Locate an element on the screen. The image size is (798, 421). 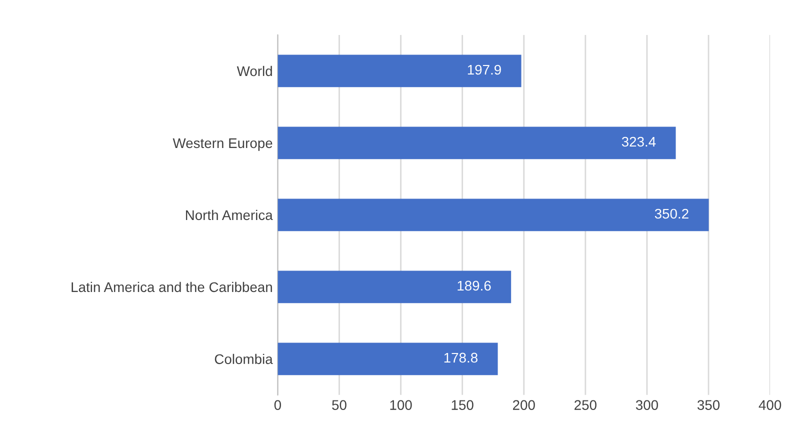
data-label: 323.4 is located at coordinates (639, 141).